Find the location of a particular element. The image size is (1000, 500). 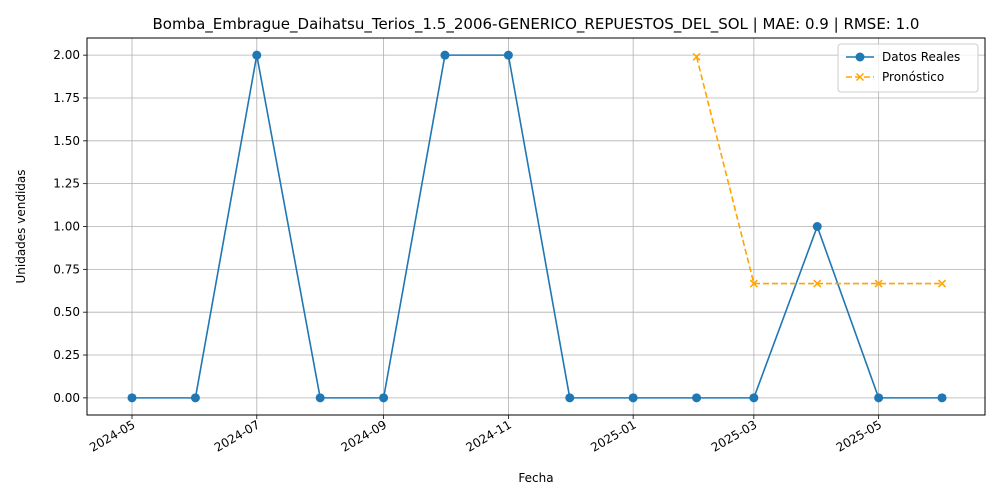

x-tick-label: 2024-07 is located at coordinates (237, 435).